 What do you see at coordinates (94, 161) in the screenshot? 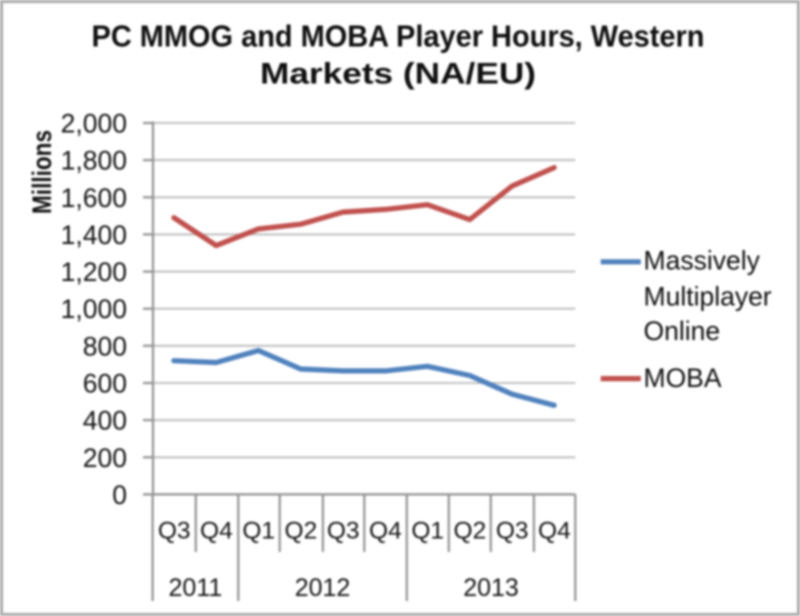
I see `svg-text: 1,800` at bounding box center [94, 161].